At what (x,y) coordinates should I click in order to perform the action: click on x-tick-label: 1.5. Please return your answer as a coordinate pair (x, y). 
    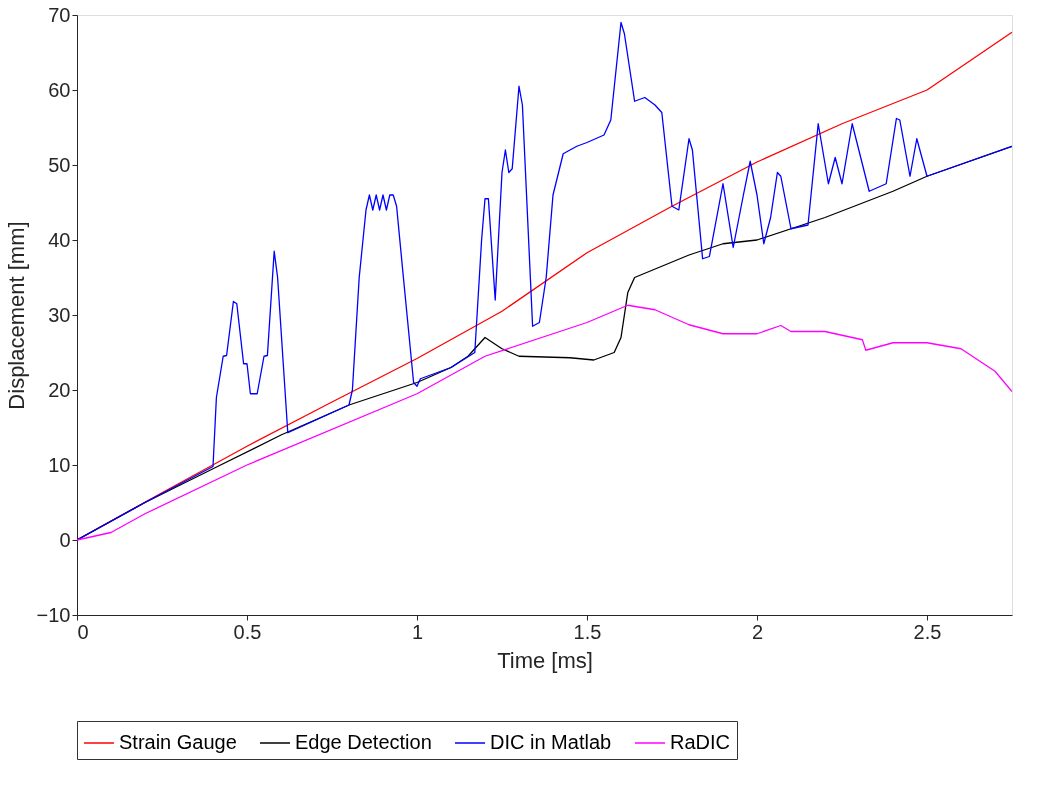
    Looking at the image, I should click on (587, 631).